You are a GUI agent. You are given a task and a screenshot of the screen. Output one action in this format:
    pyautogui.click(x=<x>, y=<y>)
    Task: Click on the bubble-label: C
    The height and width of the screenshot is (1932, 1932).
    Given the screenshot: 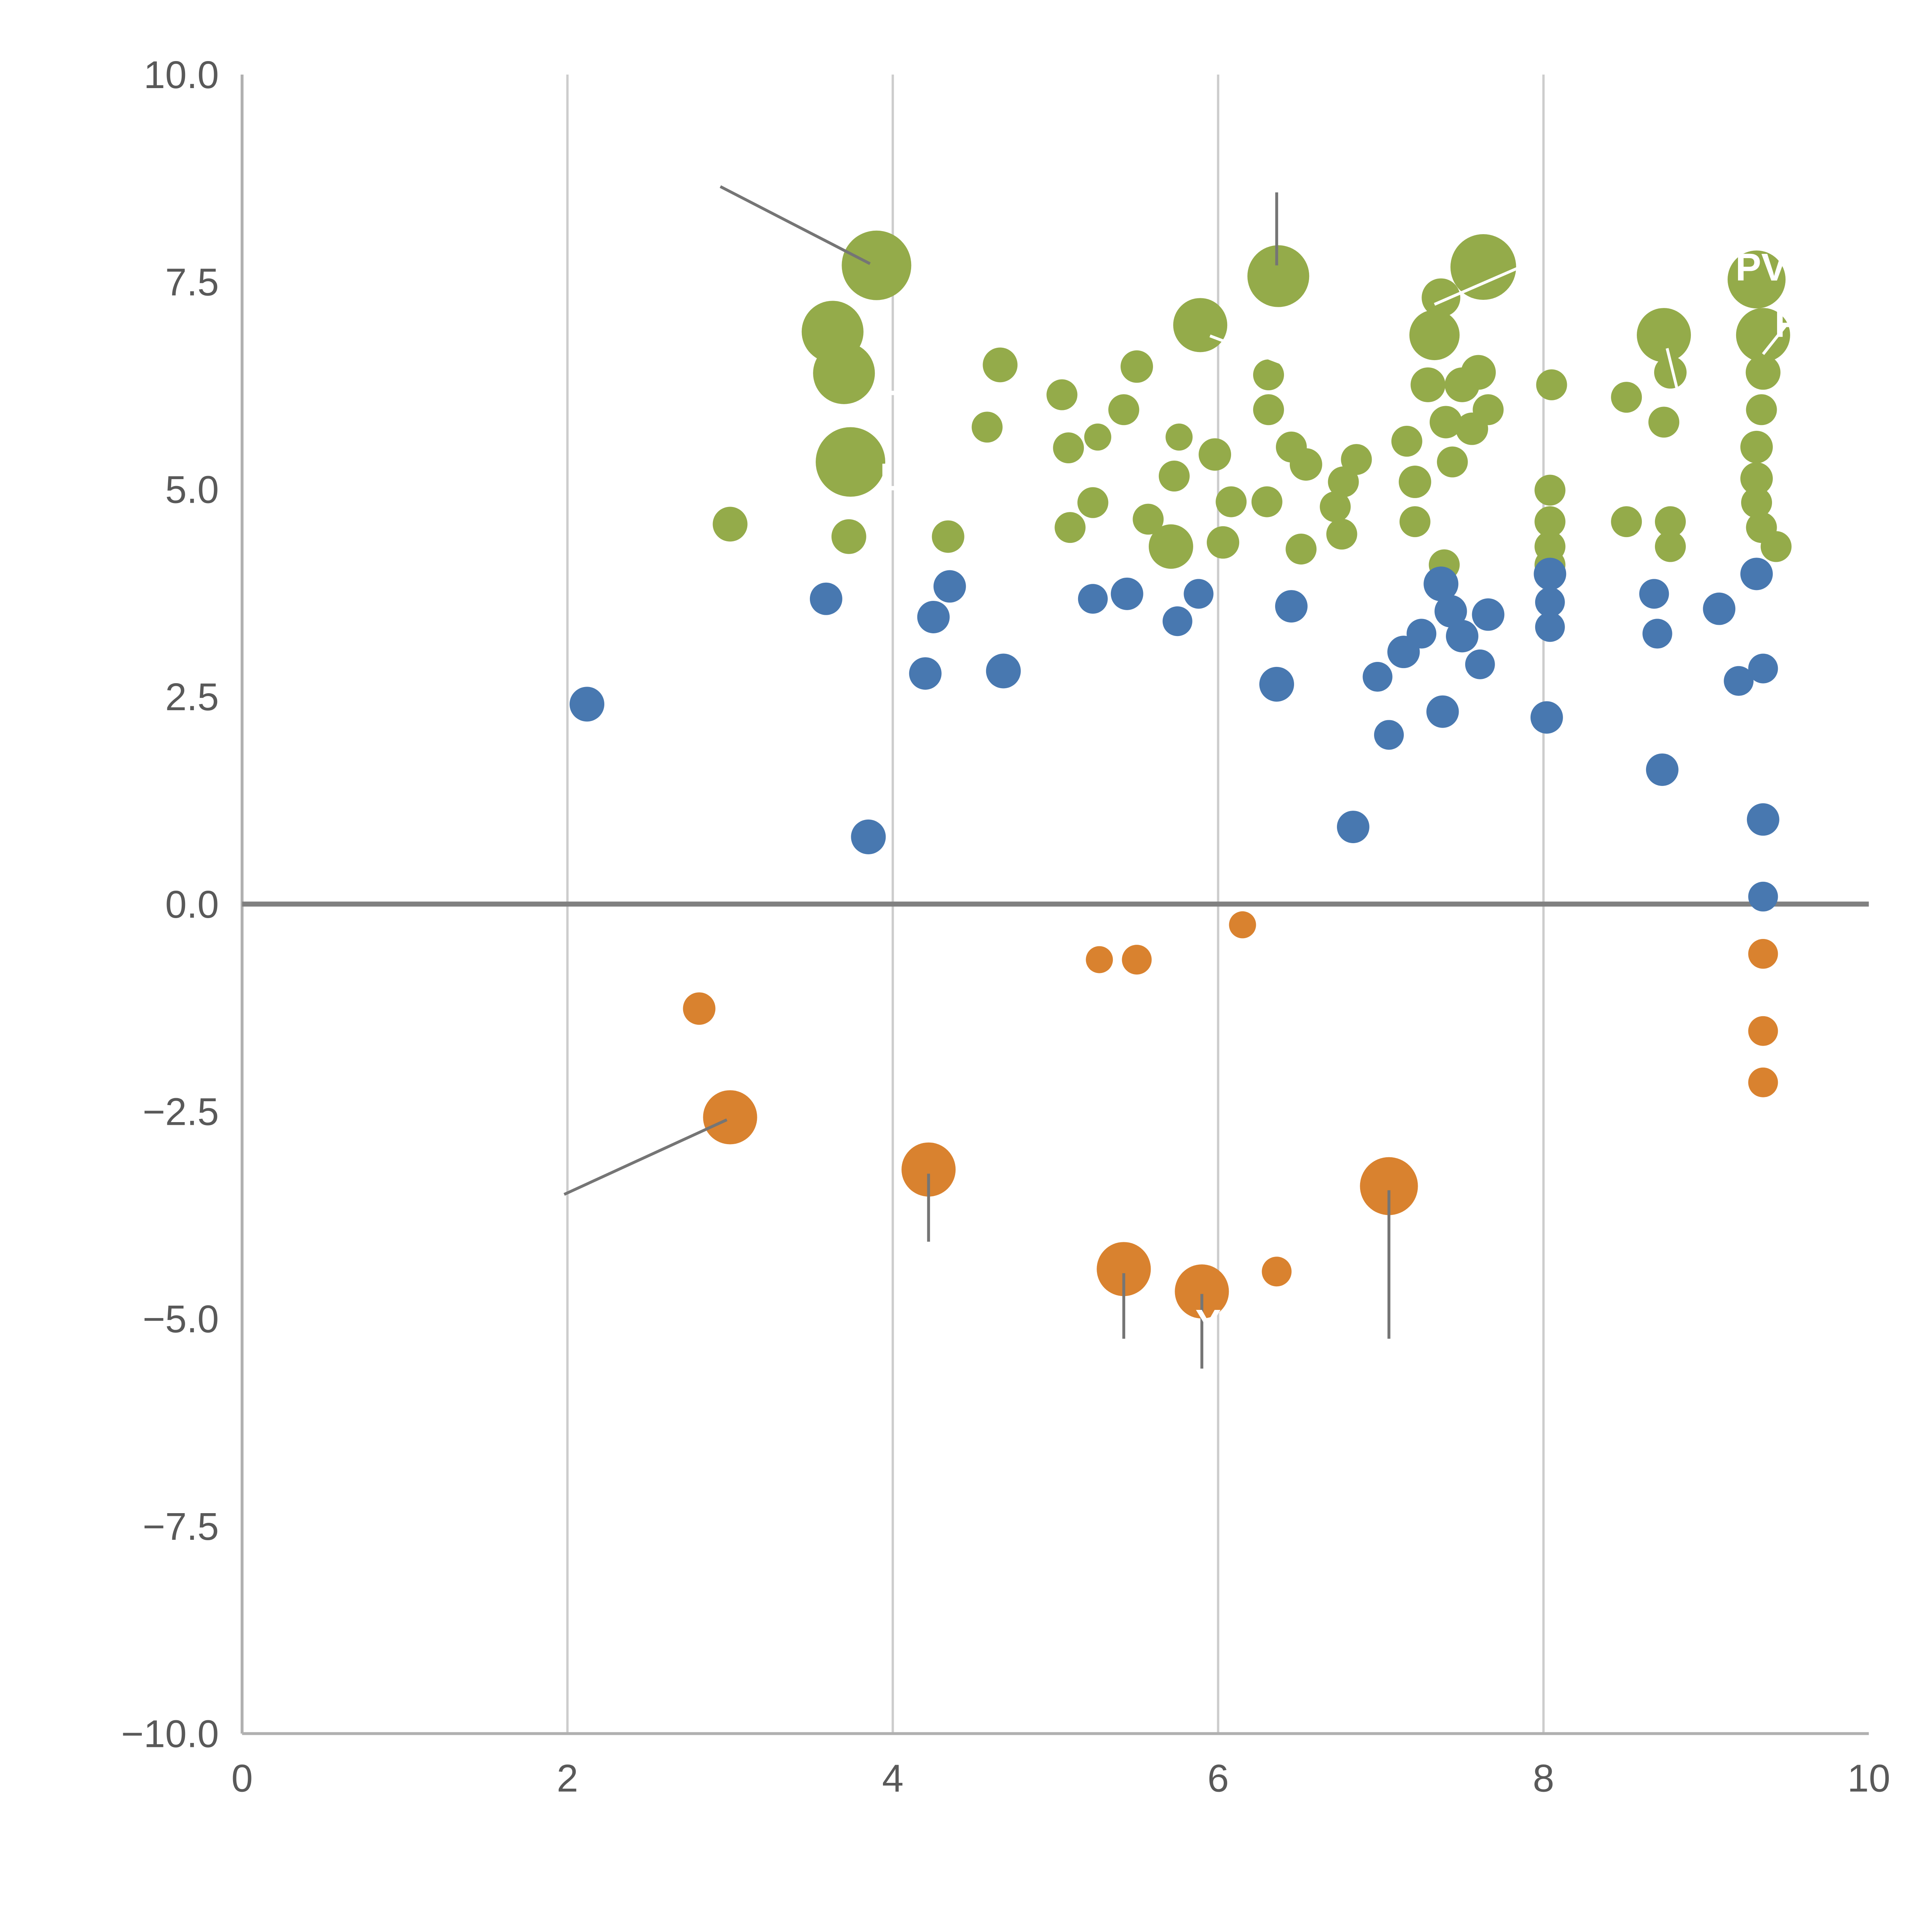 What is the action you would take?
    pyautogui.click(x=1300, y=378)
    